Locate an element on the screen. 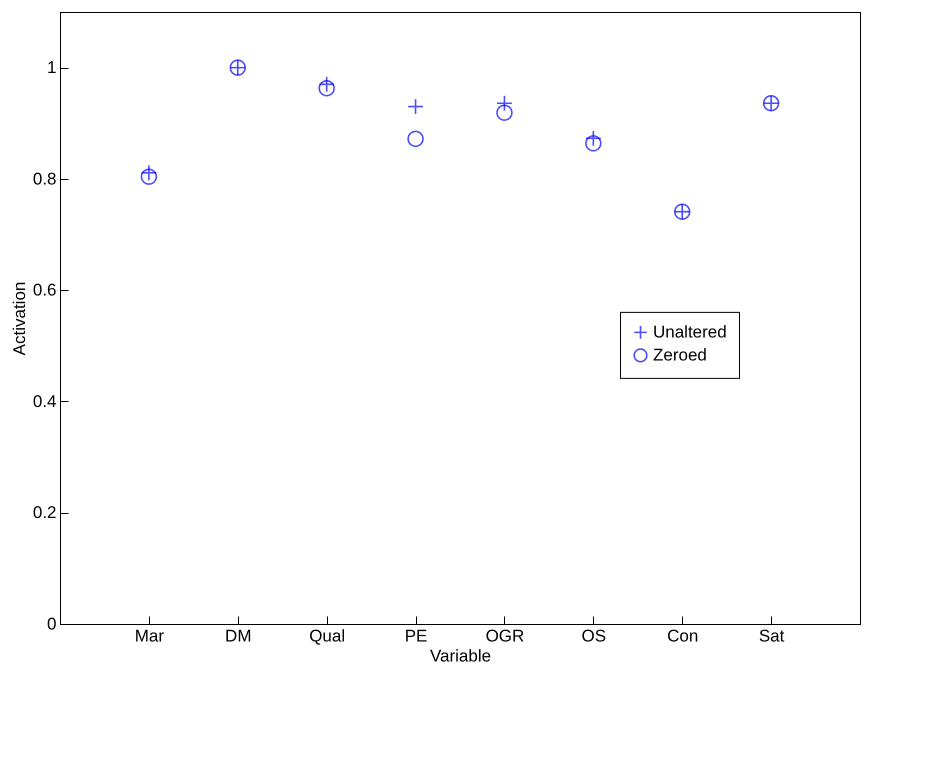  x-tick-label: DM is located at coordinates (238, 636).